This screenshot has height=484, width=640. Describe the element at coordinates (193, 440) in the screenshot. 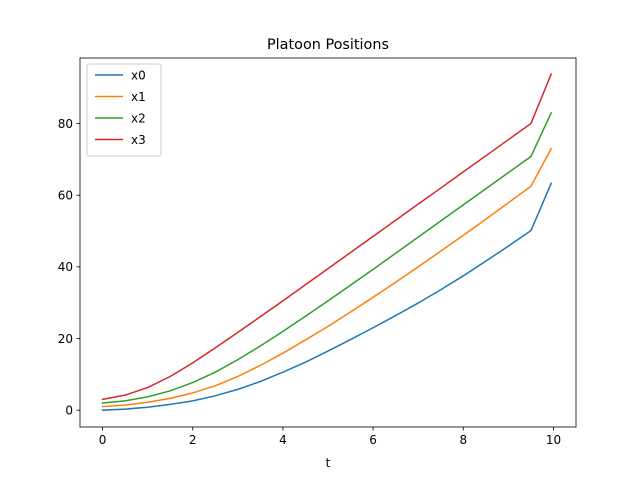

I see `x-tick-label: 2` at that location.